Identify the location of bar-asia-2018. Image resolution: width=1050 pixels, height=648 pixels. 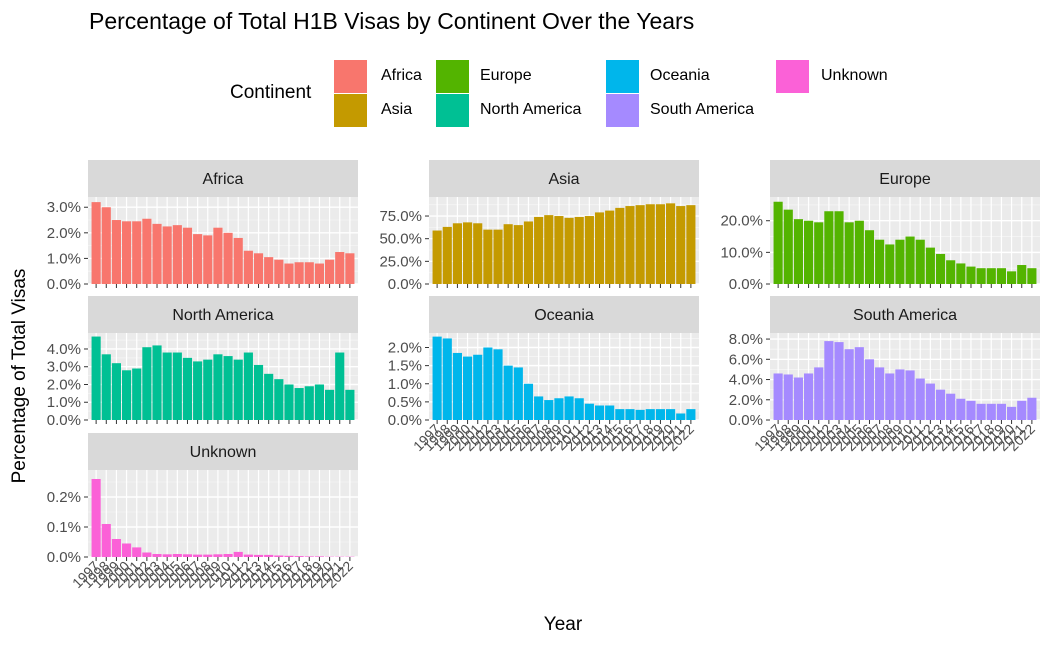
(650, 244).